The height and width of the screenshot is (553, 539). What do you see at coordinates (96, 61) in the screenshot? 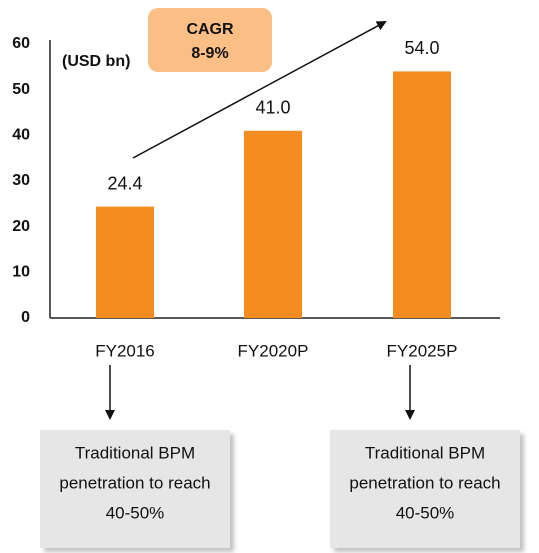
I see `unit-label: (USD bn)` at bounding box center [96, 61].